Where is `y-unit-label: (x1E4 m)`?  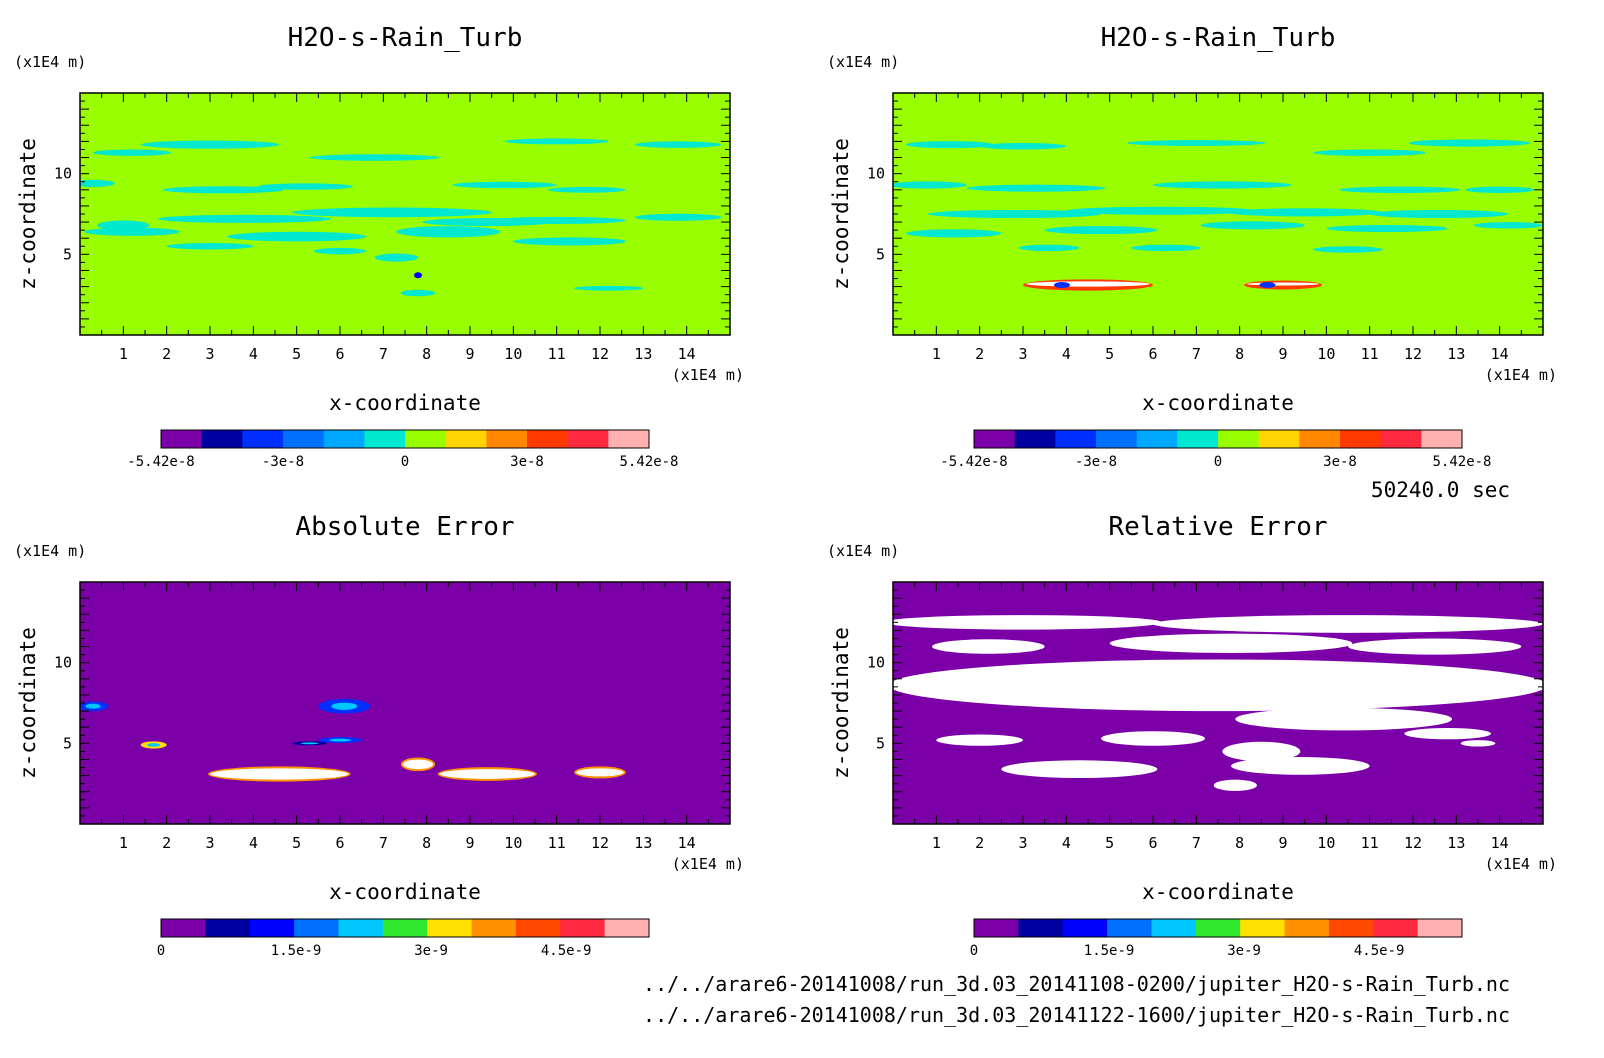 y-unit-label: (x1E4 m) is located at coordinates (50, 62).